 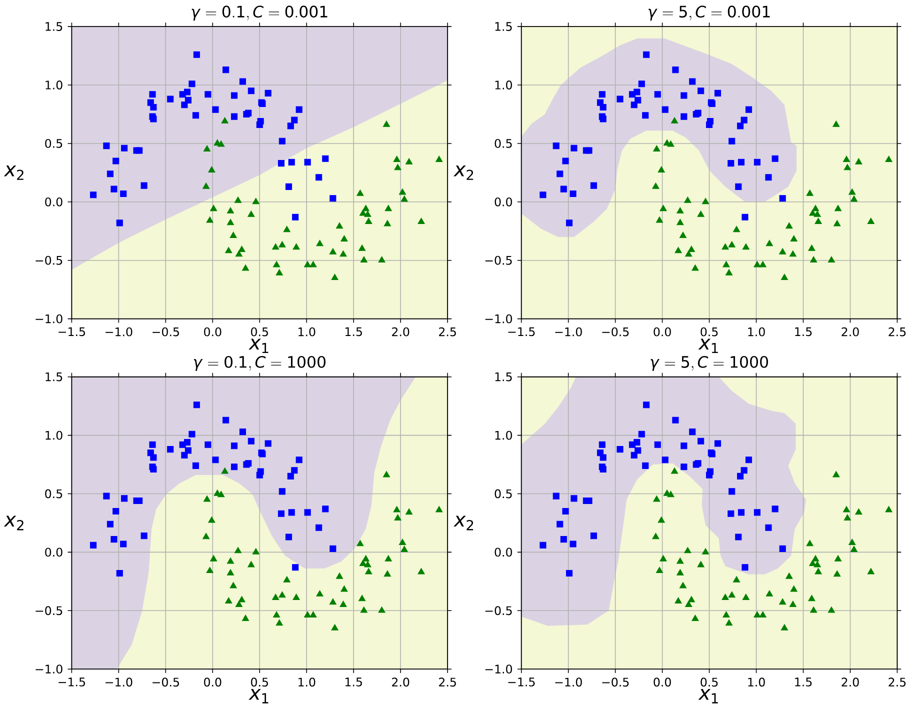 What do you see at coordinates (498, 610) in the screenshot?
I see `y-tick-label: −0.5` at bounding box center [498, 610].